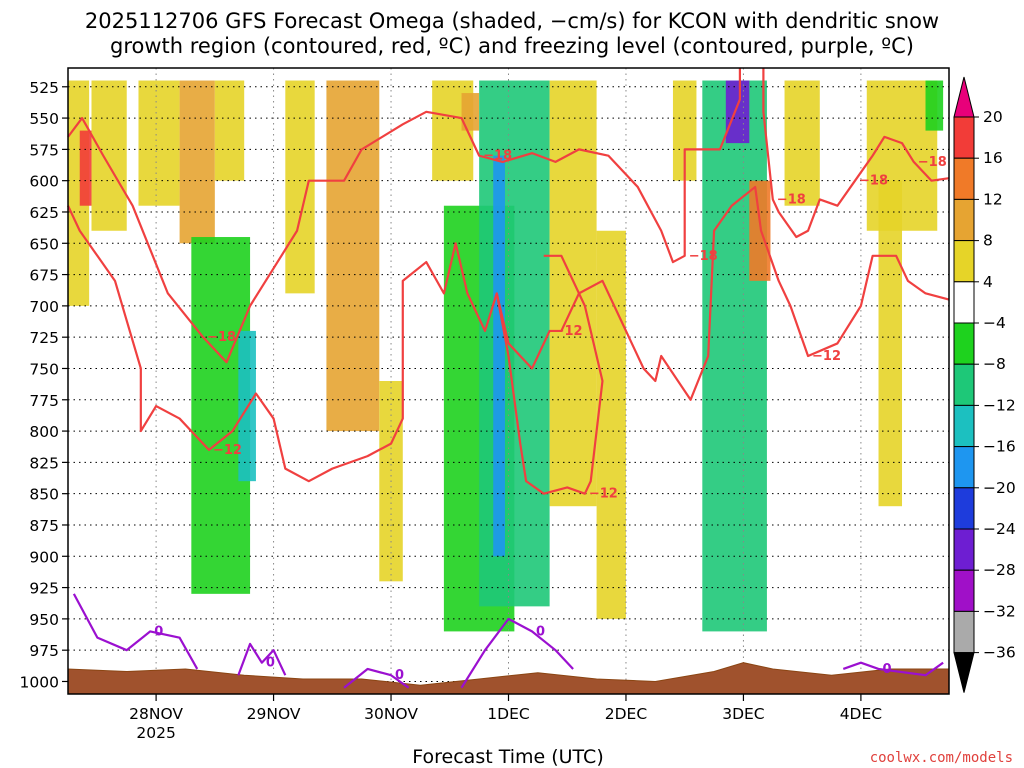 This screenshot has width=1024, height=768. I want to click on colorbar-top-triangle, so click(964, 97).